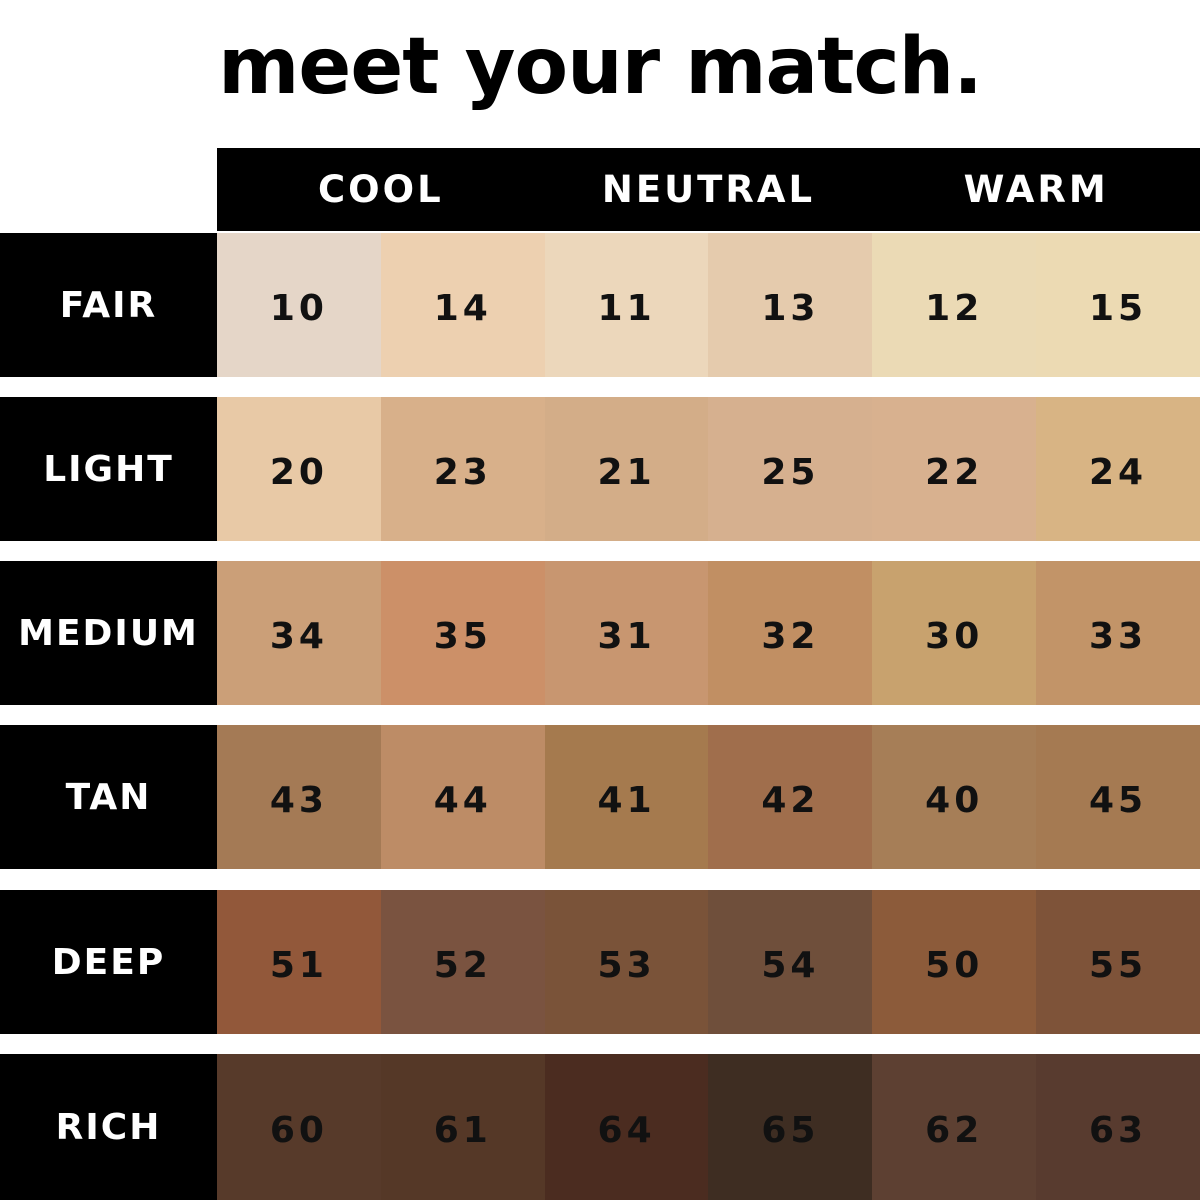  What do you see at coordinates (108, 469) in the screenshot?
I see `row-label: LIGHT` at bounding box center [108, 469].